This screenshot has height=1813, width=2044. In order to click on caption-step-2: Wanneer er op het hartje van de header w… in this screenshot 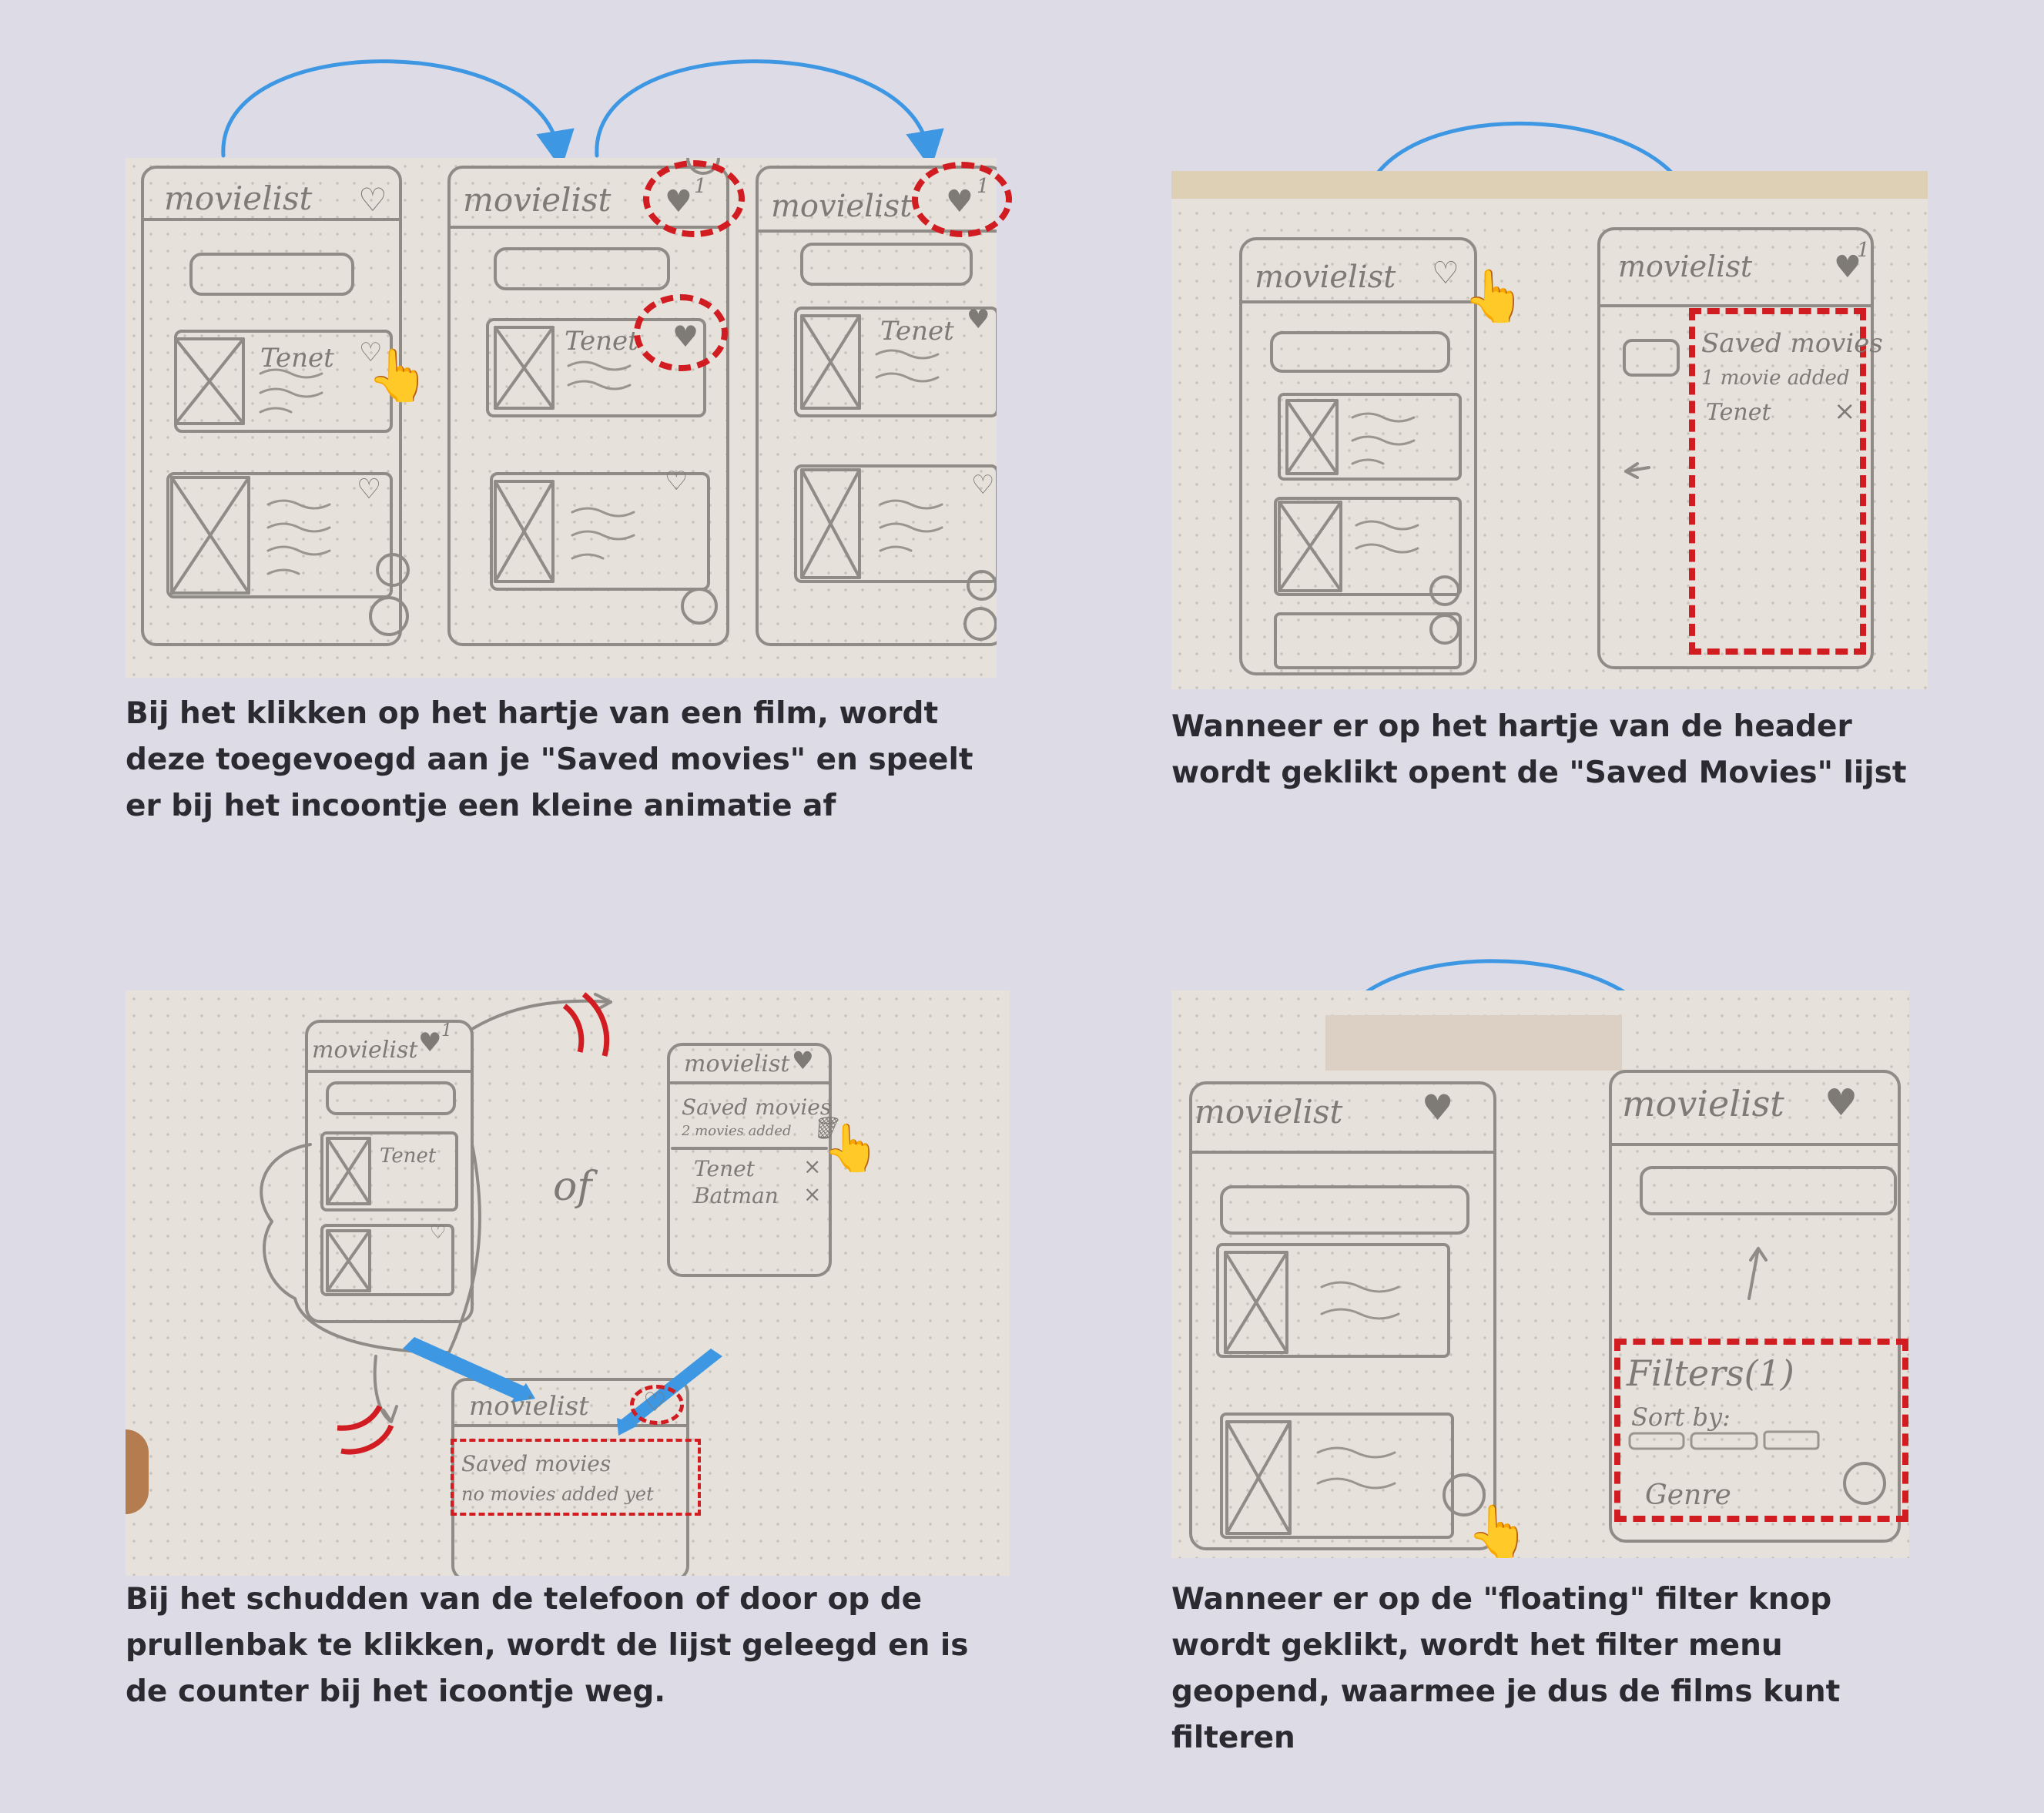, I will do `click(1539, 749)`.